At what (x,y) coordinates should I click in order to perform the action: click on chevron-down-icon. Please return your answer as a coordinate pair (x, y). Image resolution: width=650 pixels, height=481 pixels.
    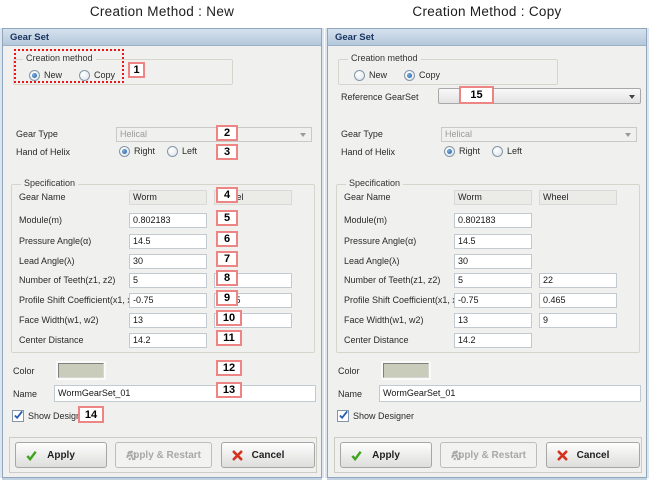
    Looking at the image, I should click on (628, 135).